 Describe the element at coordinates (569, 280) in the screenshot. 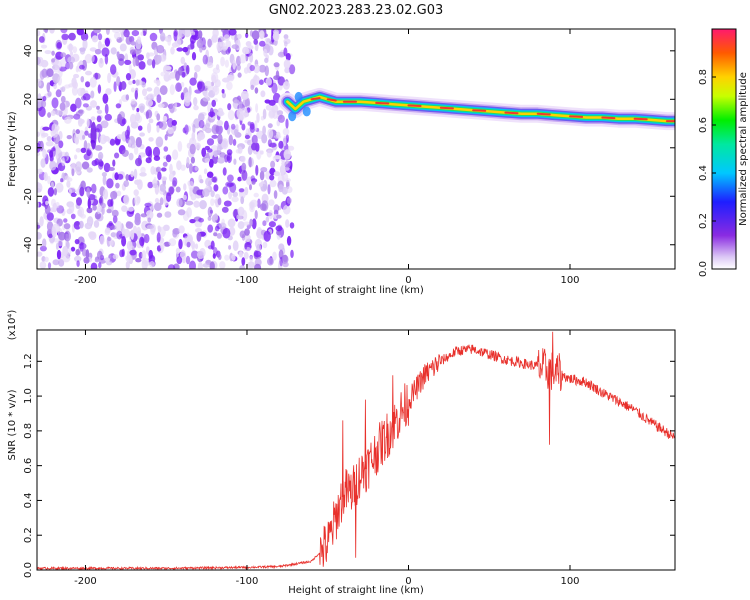

I see `x-tick-label: 100` at that location.